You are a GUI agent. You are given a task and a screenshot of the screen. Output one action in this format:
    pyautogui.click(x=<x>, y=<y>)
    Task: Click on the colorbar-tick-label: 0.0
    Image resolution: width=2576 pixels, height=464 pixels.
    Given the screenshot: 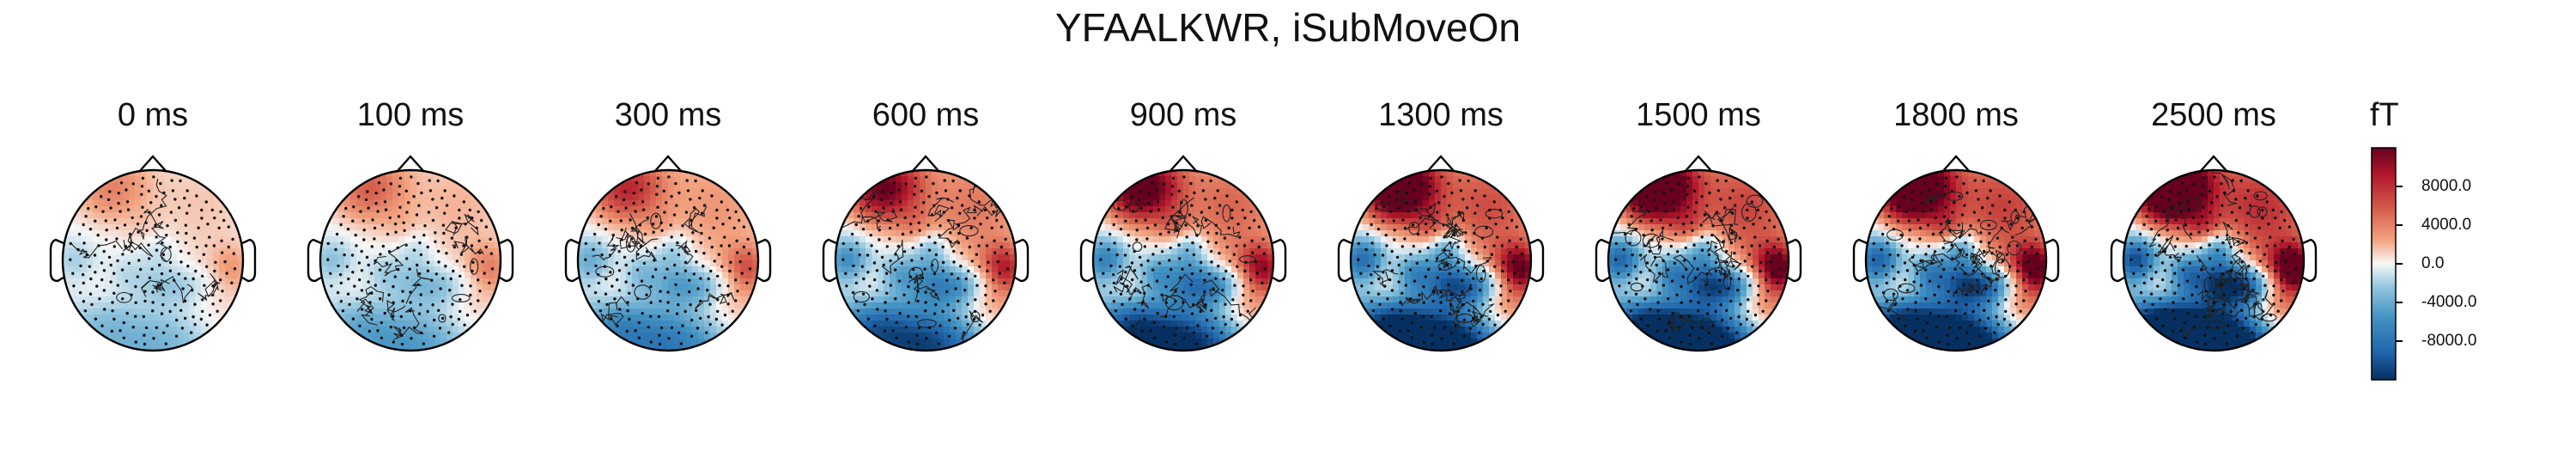 What is the action you would take?
    pyautogui.click(x=2433, y=263)
    